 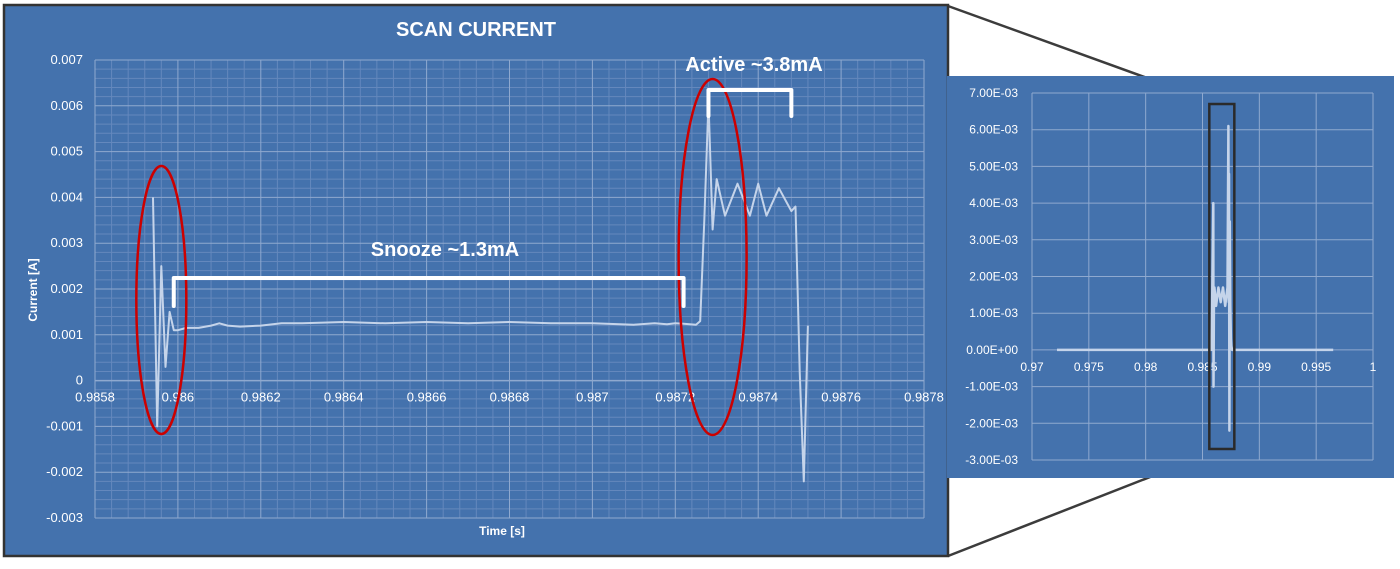 What do you see at coordinates (1373, 367) in the screenshot?
I see `x-tick-label: 1` at bounding box center [1373, 367].